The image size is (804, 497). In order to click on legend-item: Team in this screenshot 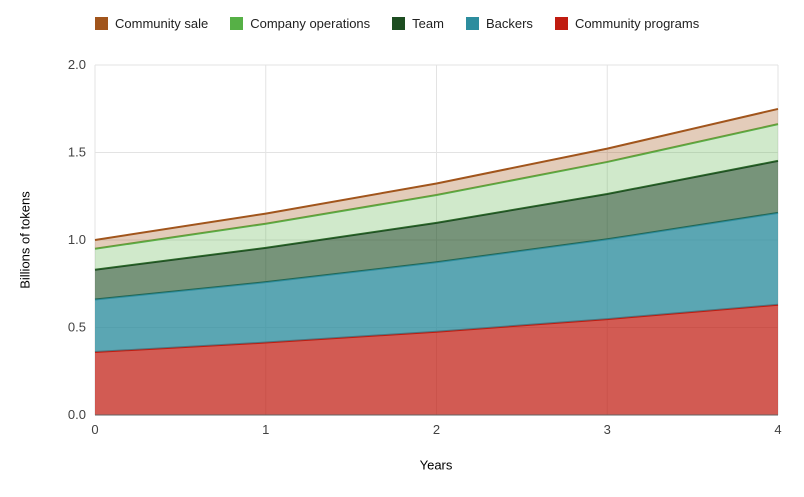, I will do `click(418, 23)`.